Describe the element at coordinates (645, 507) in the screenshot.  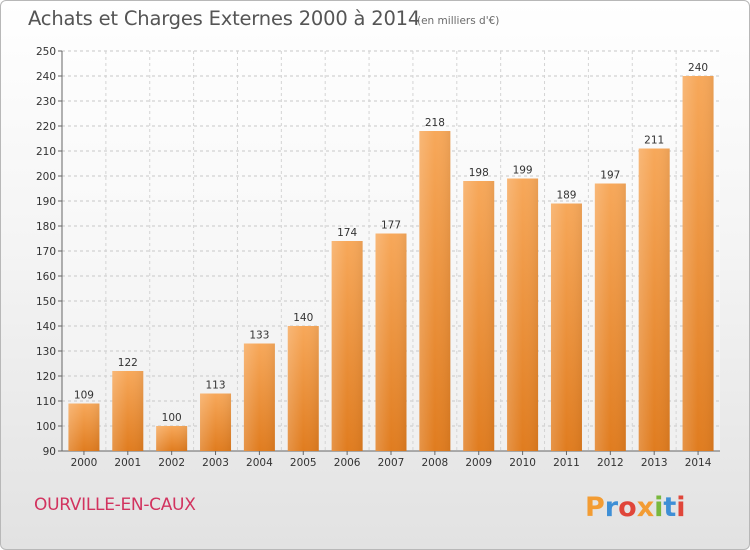
I see `logo-letter: x` at that location.